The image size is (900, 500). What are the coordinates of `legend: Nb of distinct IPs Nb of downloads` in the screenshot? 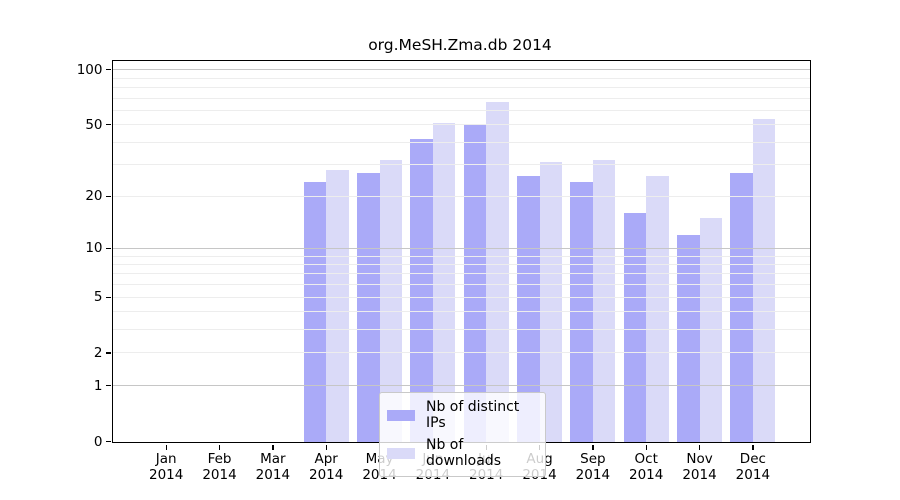 It's located at (462, 434).